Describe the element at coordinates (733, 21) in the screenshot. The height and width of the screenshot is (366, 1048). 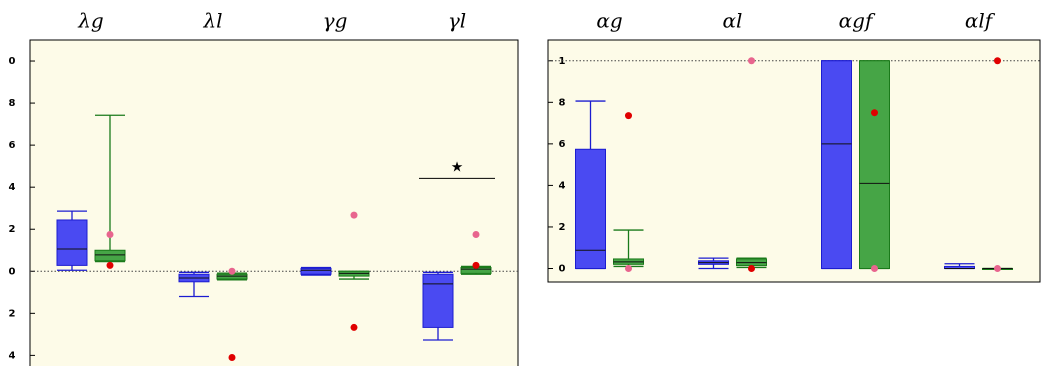
I see `category-label: αl` at that location.